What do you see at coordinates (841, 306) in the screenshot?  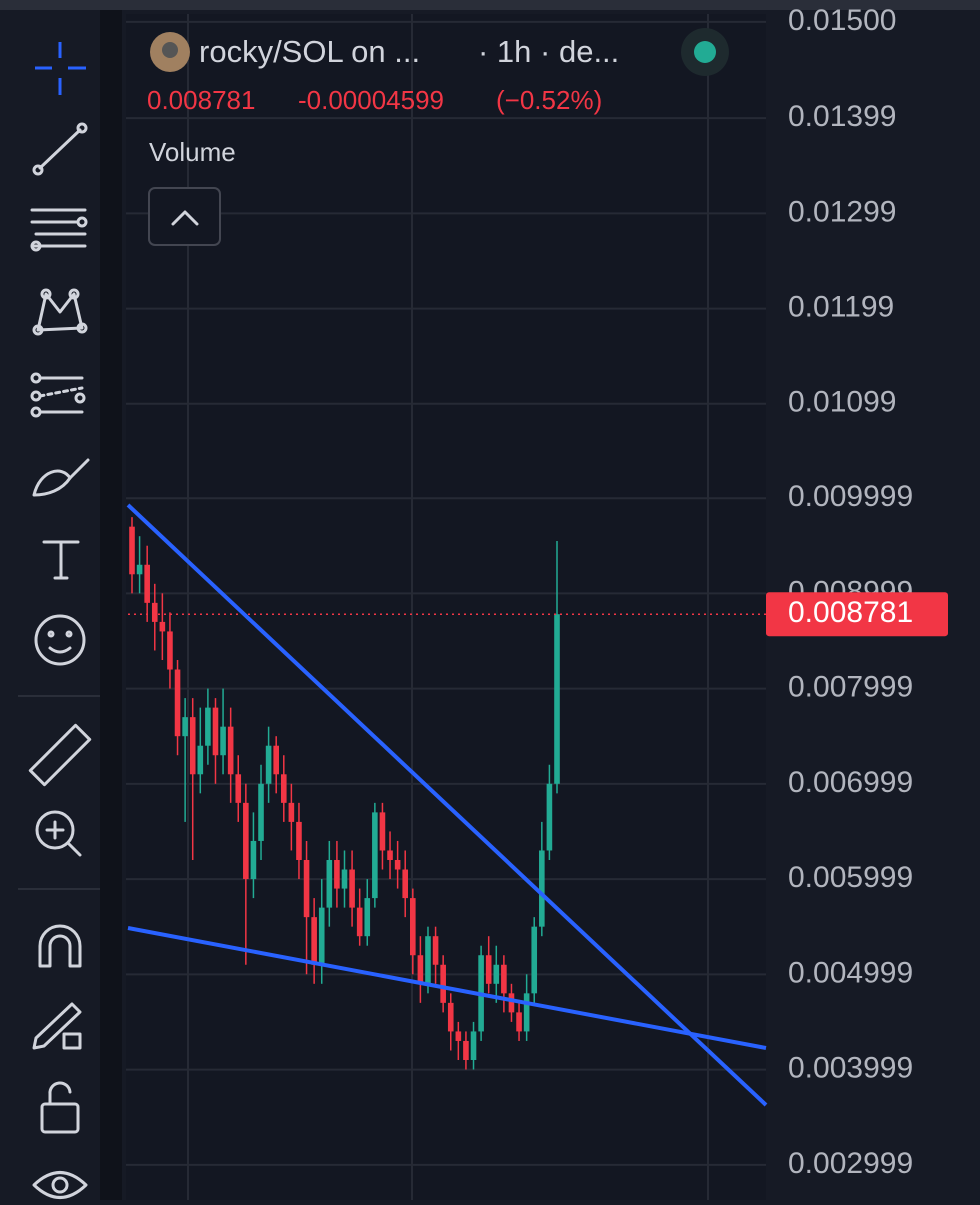 I see `y-tick-label: 0.01199` at bounding box center [841, 306].